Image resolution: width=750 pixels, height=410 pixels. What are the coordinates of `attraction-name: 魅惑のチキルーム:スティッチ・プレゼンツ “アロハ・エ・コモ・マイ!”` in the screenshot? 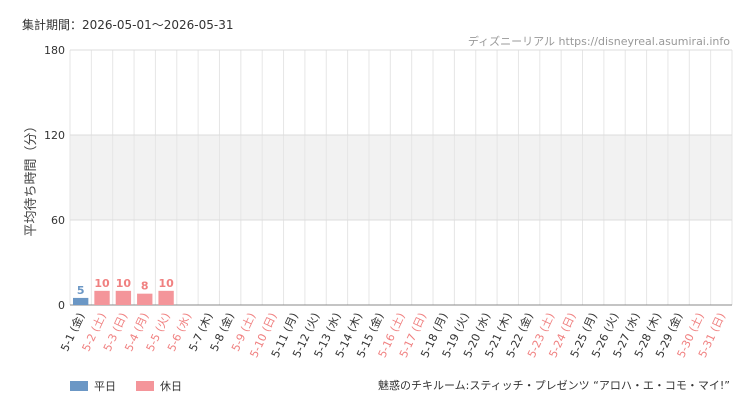 It's located at (553, 385).